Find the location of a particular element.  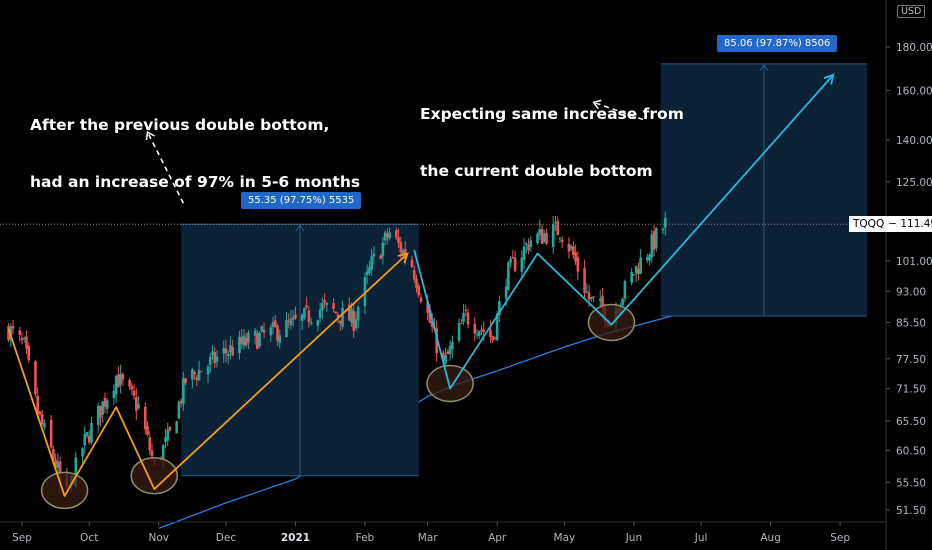

y-tick-label-65.50: 65.50 is located at coordinates (911, 422).